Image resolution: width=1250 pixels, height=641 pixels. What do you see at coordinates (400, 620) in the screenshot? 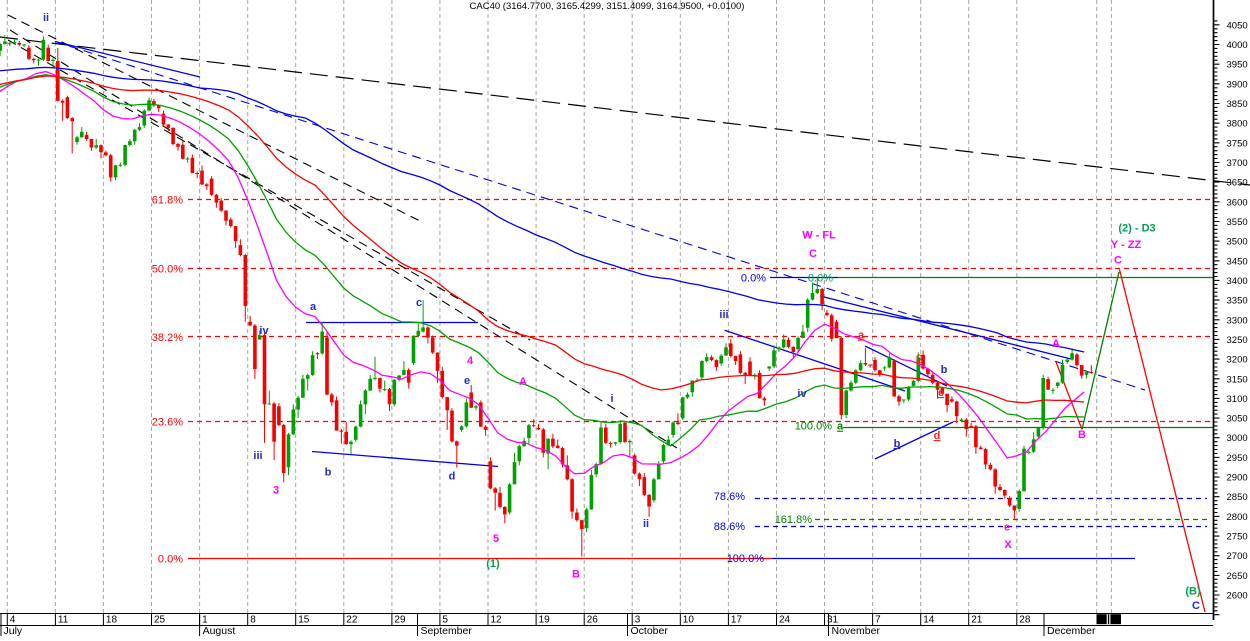
I see `svg-text: 29` at bounding box center [400, 620].